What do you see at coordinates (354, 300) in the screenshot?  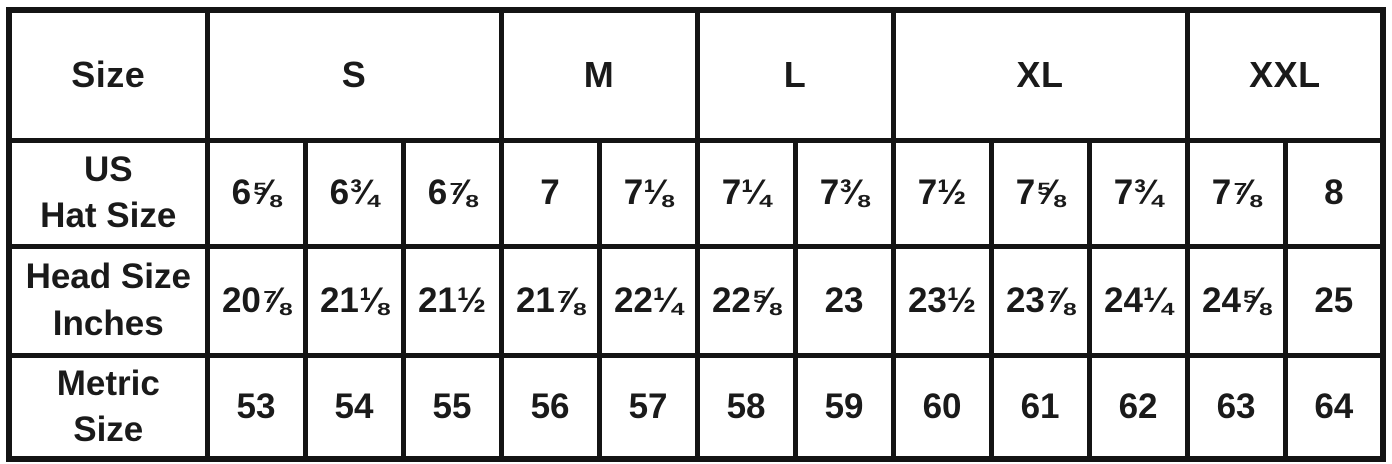 I see `head-size-inches-cell: 21⅛` at bounding box center [354, 300].